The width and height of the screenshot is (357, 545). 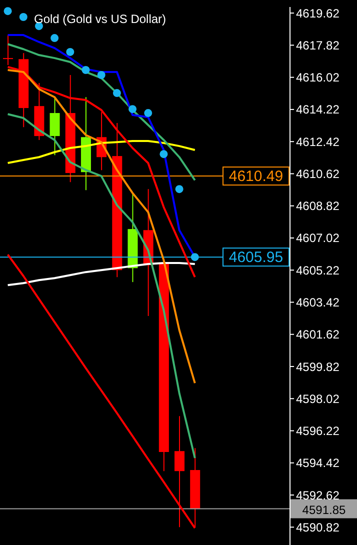 What do you see at coordinates (318, 206) in the screenshot?
I see `y-tick-label: 4608.82` at bounding box center [318, 206].